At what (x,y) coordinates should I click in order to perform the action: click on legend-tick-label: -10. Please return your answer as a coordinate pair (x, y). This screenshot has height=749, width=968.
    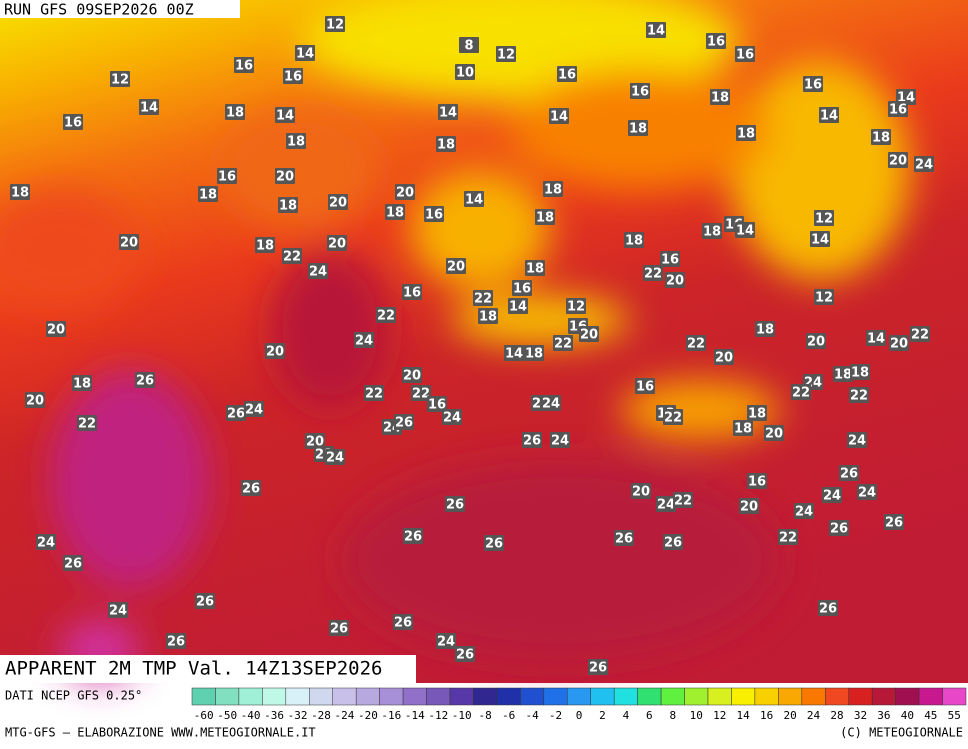
    Looking at the image, I should click on (462, 715).